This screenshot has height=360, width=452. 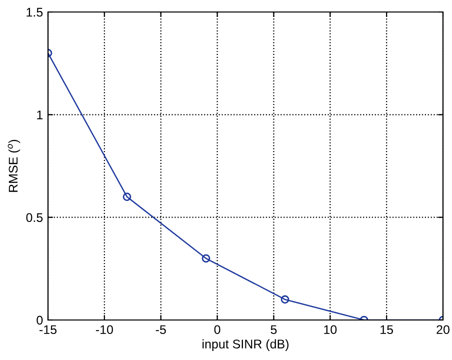 What do you see at coordinates (217, 329) in the screenshot?
I see `x-tick-label: 0` at bounding box center [217, 329].